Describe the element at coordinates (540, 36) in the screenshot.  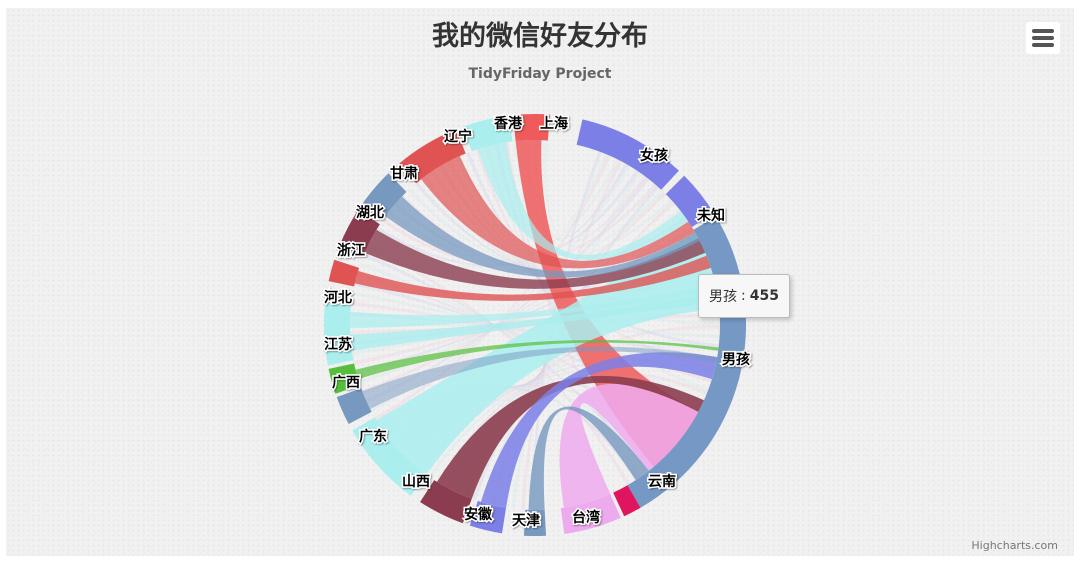
I see `chart-title: 我的微信好友分布` at that location.